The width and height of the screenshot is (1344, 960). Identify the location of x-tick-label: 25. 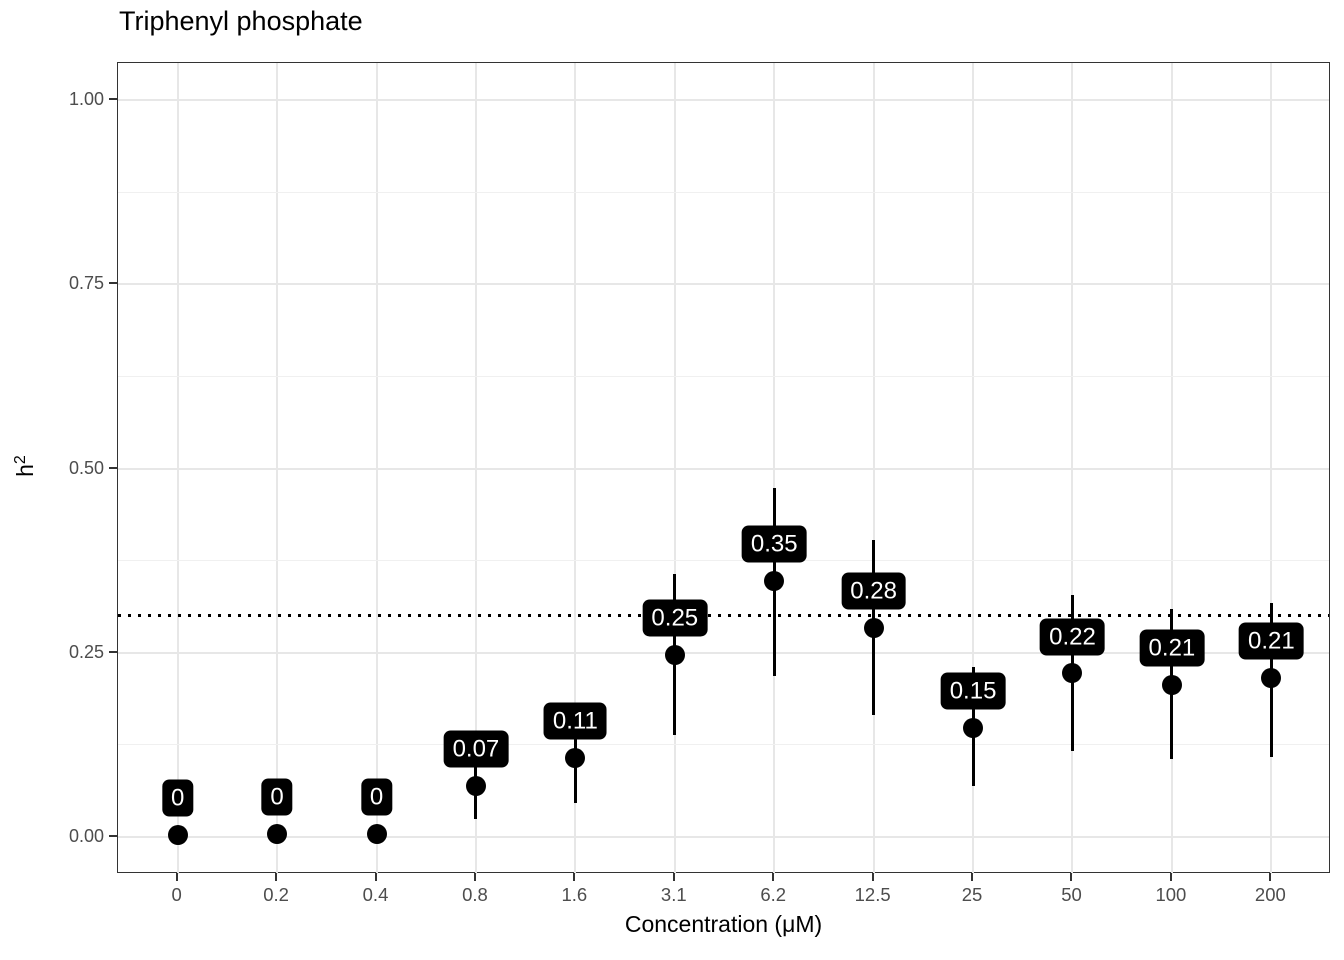
(972, 894).